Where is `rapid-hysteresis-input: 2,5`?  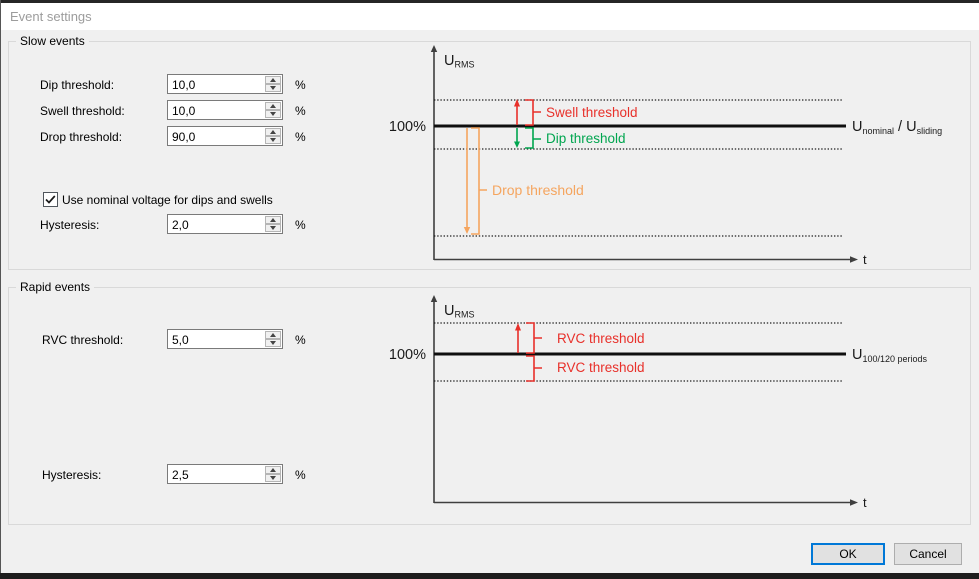
rapid-hysteresis-input: 2,5 is located at coordinates (225, 474).